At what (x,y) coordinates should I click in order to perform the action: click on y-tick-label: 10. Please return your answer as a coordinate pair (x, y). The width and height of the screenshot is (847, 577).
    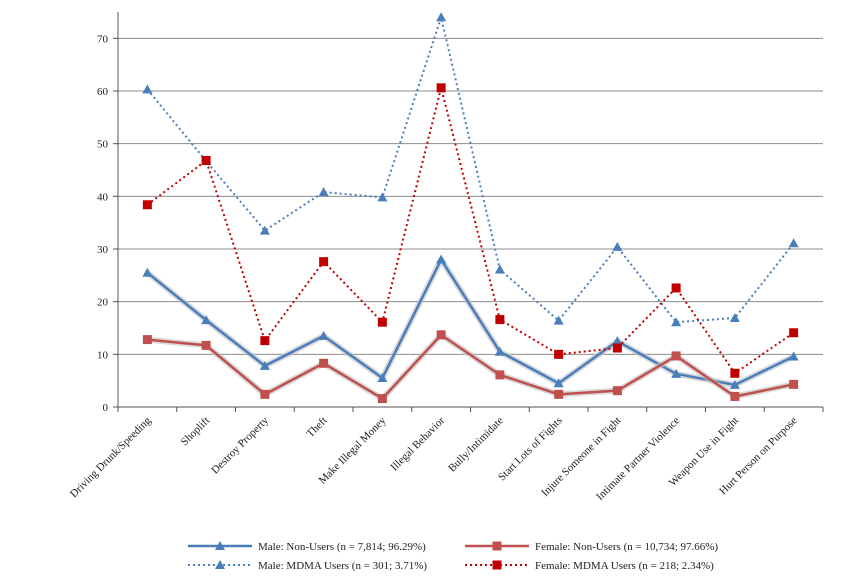
    Looking at the image, I should click on (103, 355).